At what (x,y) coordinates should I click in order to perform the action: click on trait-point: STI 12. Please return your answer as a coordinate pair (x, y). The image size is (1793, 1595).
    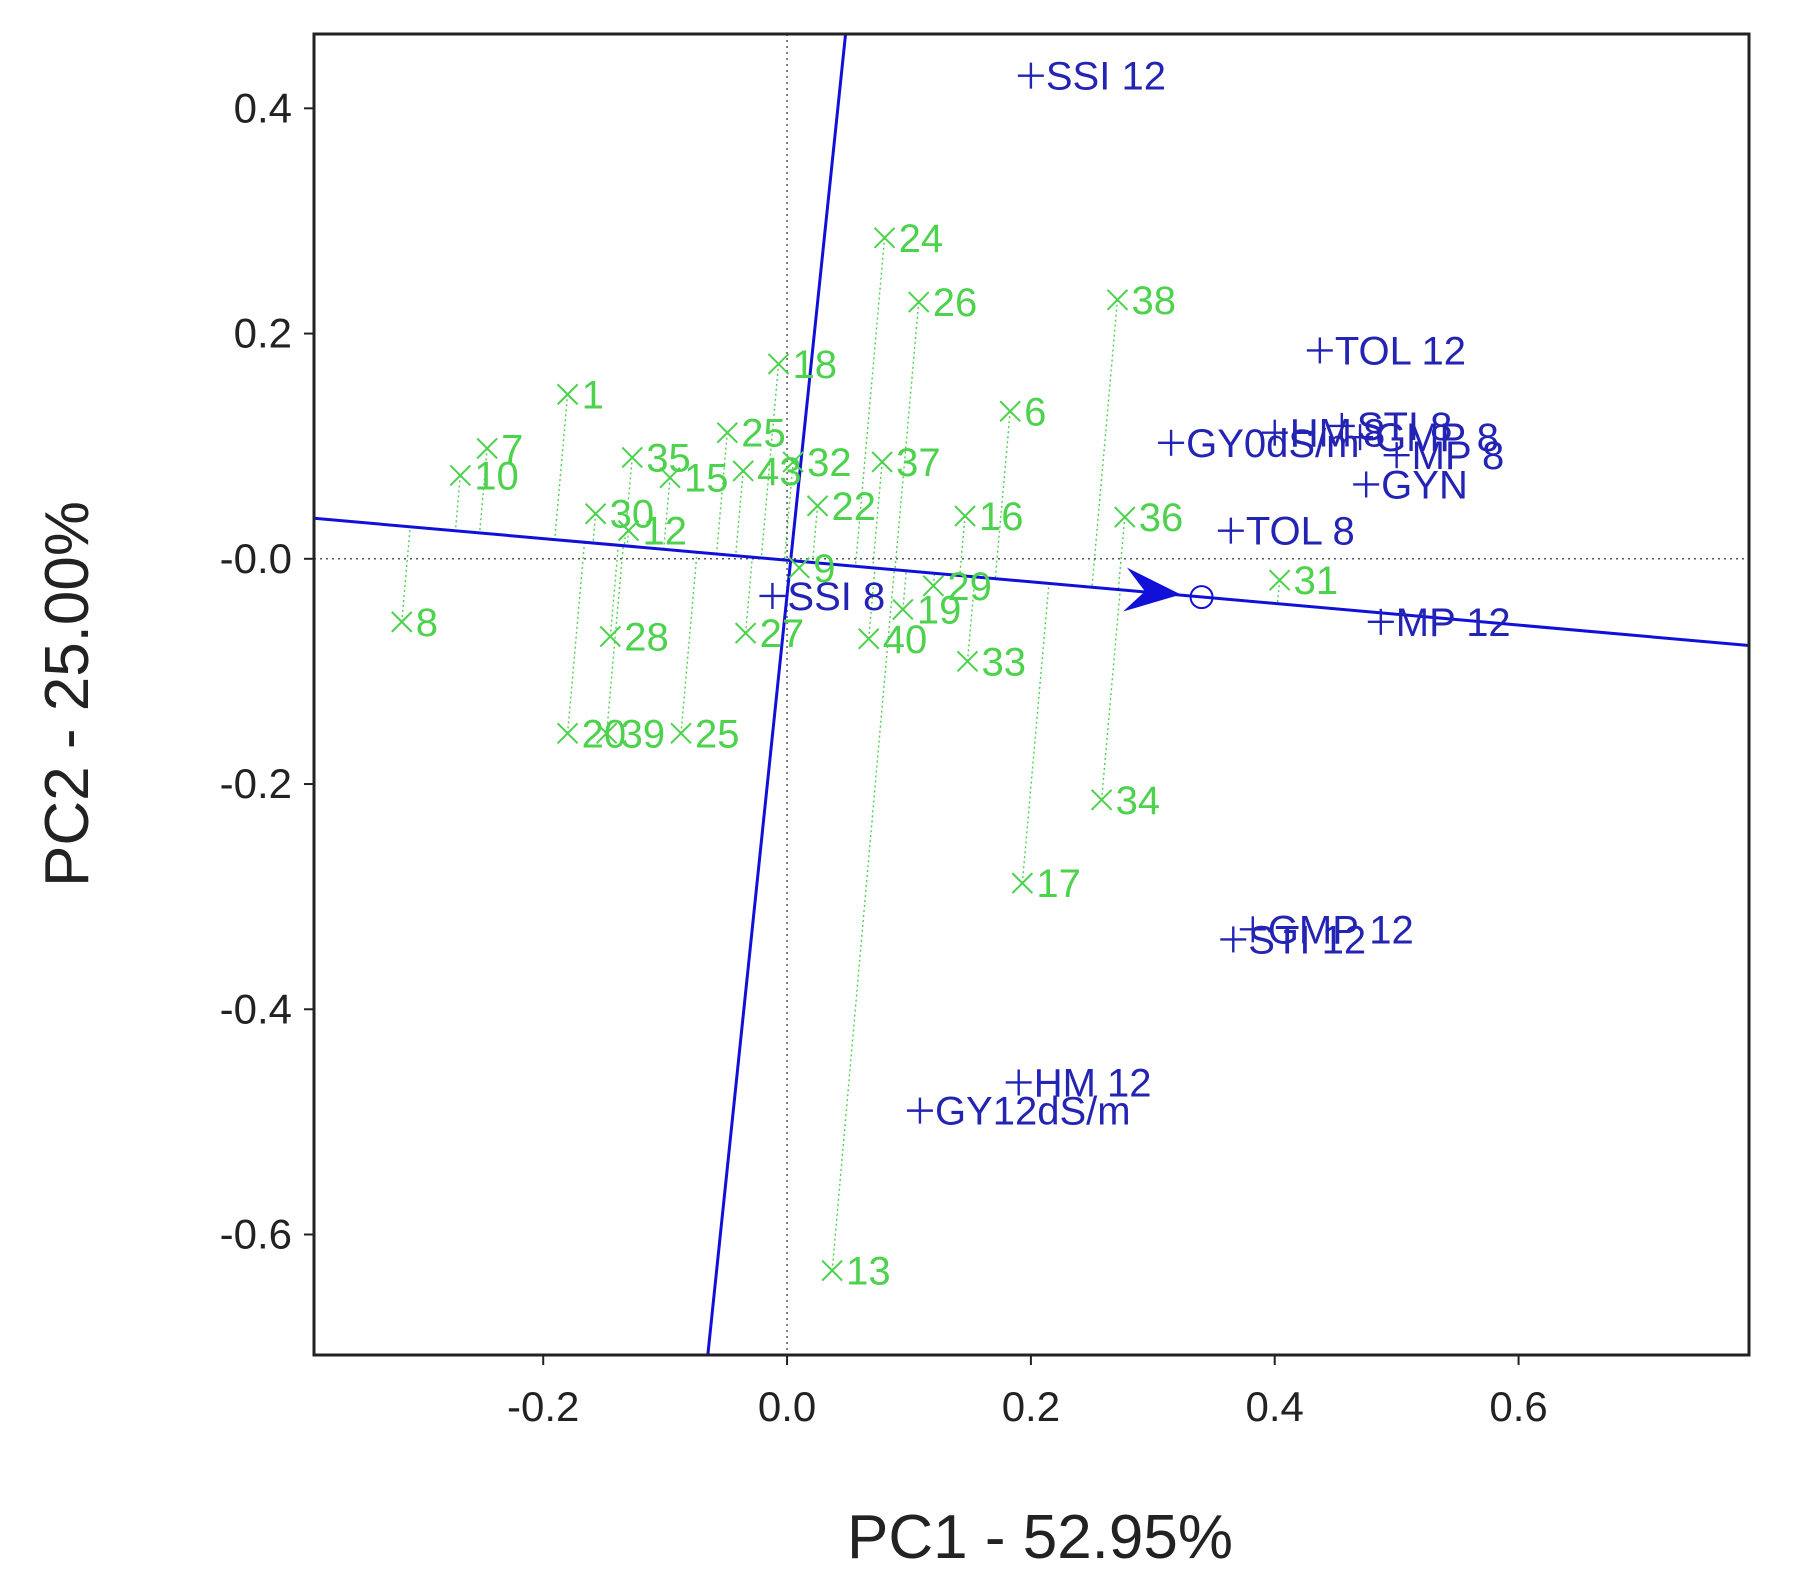
    Looking at the image, I should click on (1293, 940).